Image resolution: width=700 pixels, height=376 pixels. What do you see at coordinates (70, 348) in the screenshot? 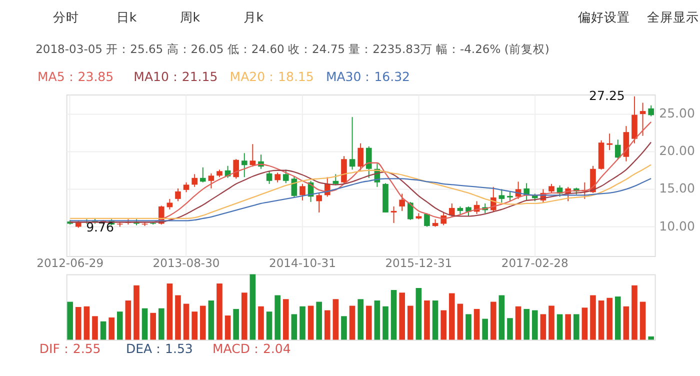
I see `text: DIF：2.55` at bounding box center [70, 348].